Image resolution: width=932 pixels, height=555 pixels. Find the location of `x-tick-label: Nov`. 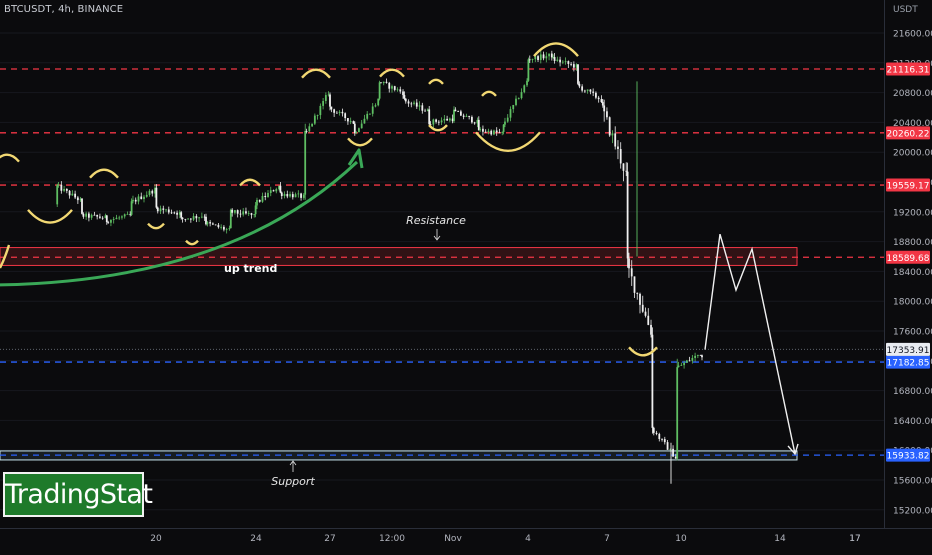

x-tick-label: Nov is located at coordinates (453, 539).